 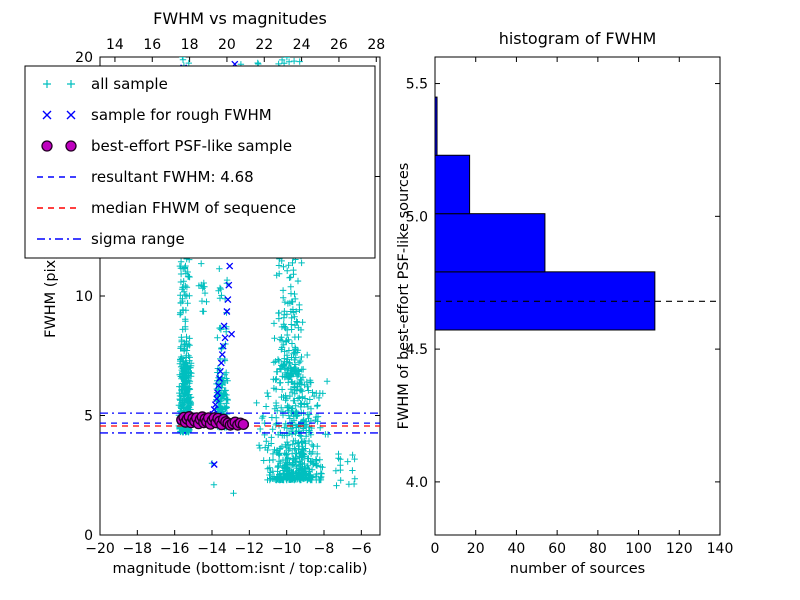 What do you see at coordinates (417, 217) in the screenshot?
I see `right-ytick-label: 5.0` at bounding box center [417, 217].